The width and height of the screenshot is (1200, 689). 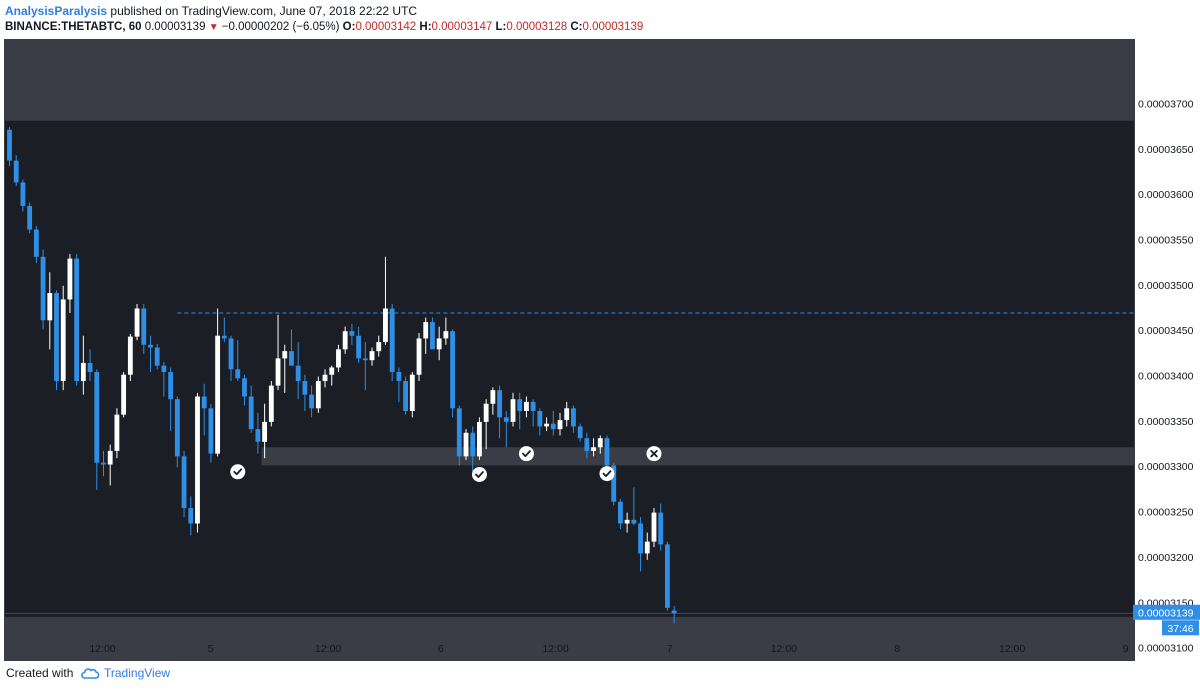 What do you see at coordinates (56, 11) in the screenshot?
I see `author-link: AnalysisParalysis` at bounding box center [56, 11].